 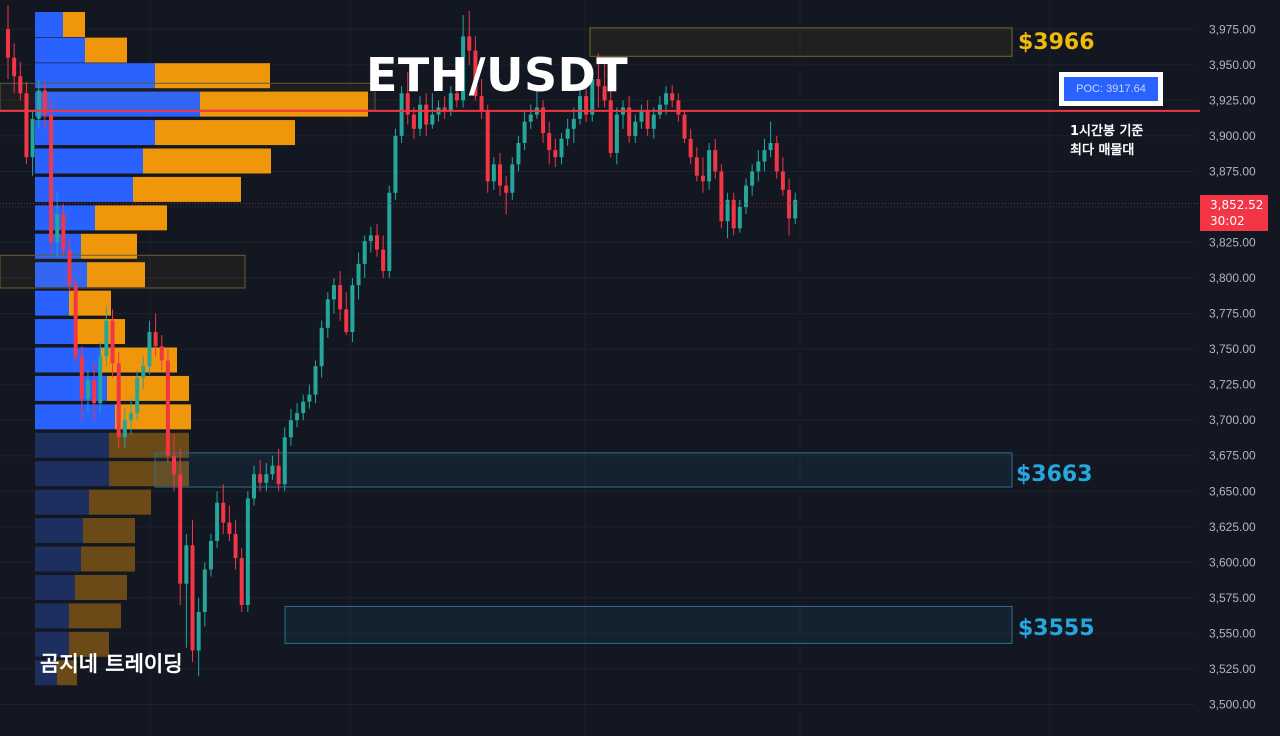 I want to click on zone-label-3966: $3966, so click(x=1056, y=42).